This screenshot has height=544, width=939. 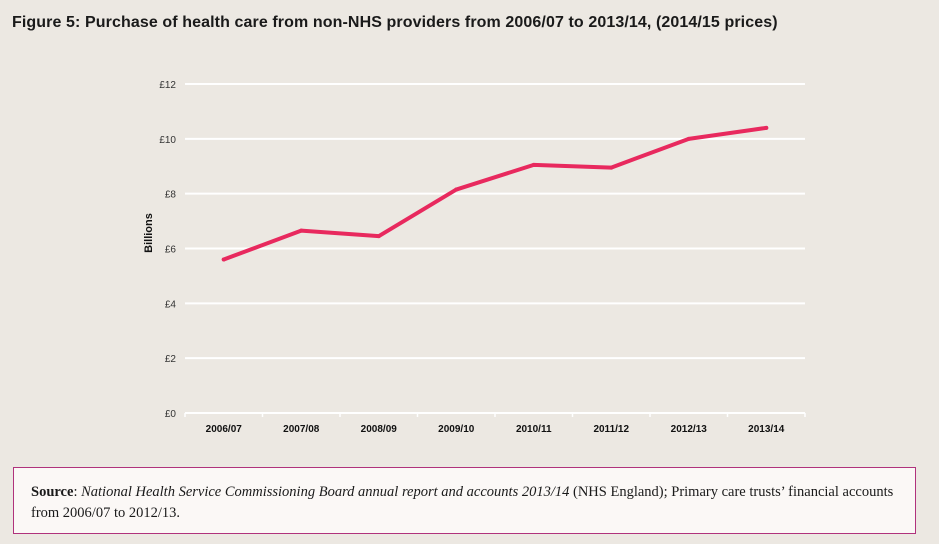 What do you see at coordinates (167, 140) in the screenshot?
I see `y-tick-label: £10` at bounding box center [167, 140].